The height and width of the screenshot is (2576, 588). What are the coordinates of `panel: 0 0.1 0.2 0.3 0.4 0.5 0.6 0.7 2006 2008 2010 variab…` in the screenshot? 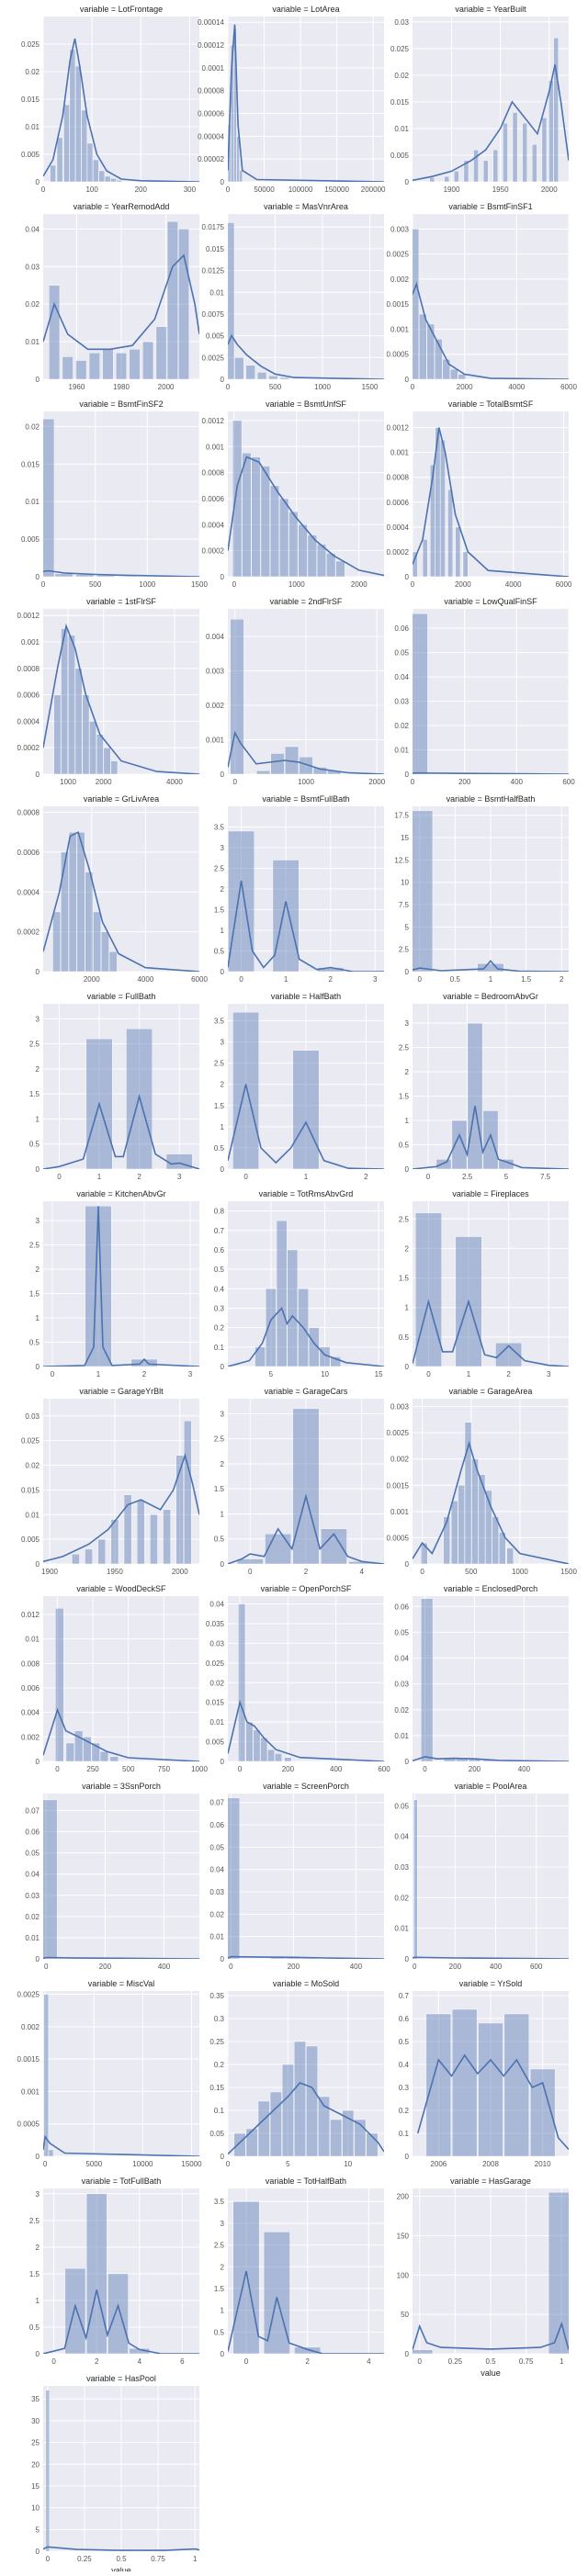 It's located at (484, 2073).